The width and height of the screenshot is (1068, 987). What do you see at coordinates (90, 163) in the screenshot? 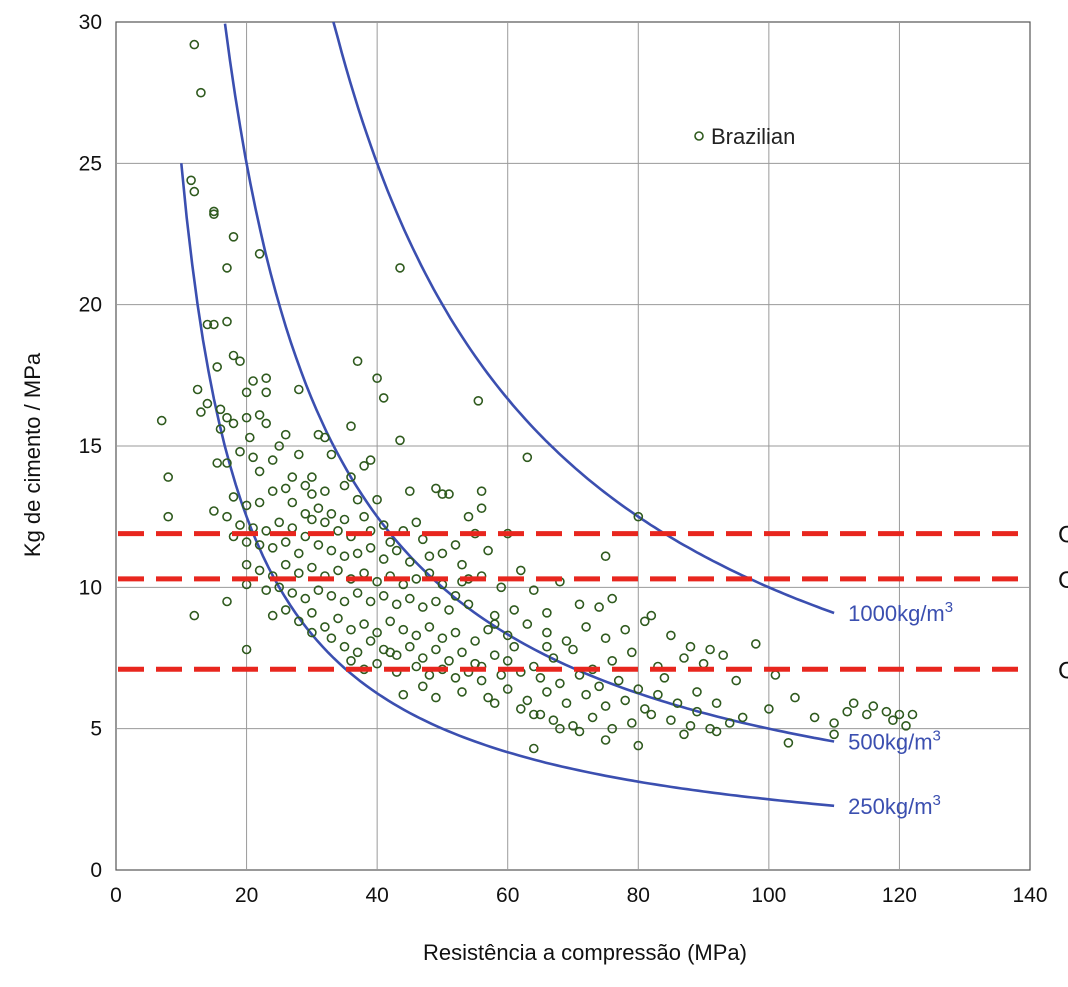
I see `y-tick-label: 25` at bounding box center [90, 163].